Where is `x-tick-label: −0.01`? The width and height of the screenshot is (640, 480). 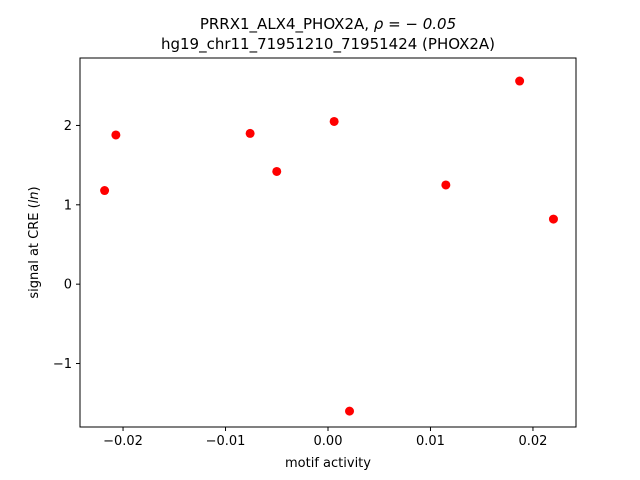
x-tick-label: −0.01 is located at coordinates (226, 441).